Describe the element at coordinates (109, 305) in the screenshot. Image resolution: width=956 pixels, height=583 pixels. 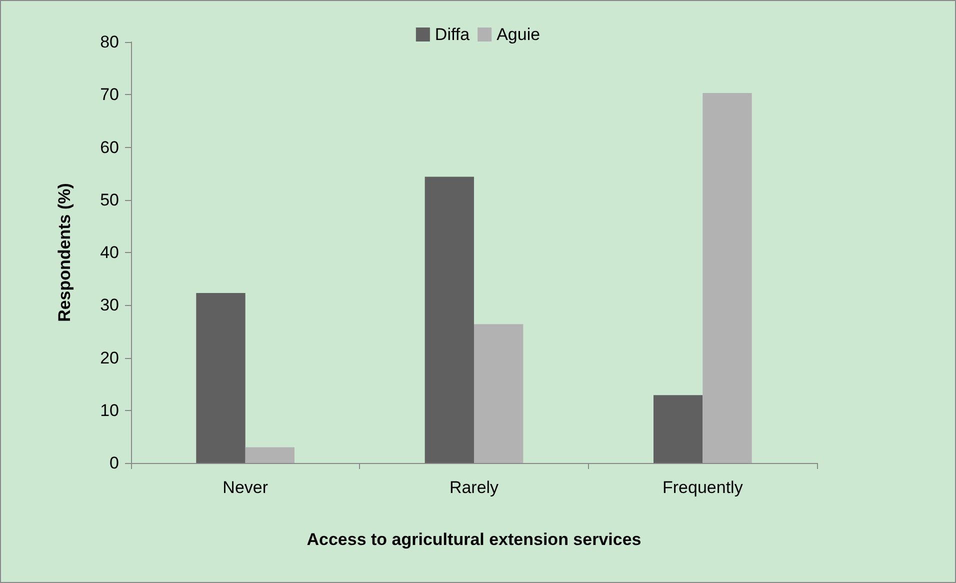
I see `y-tick-label: 30` at that location.